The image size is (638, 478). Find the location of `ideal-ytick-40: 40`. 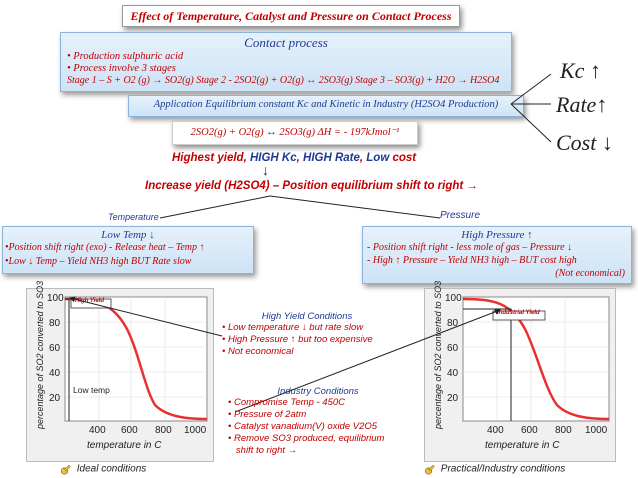

ideal-ytick-40: 40 is located at coordinates (55, 373).